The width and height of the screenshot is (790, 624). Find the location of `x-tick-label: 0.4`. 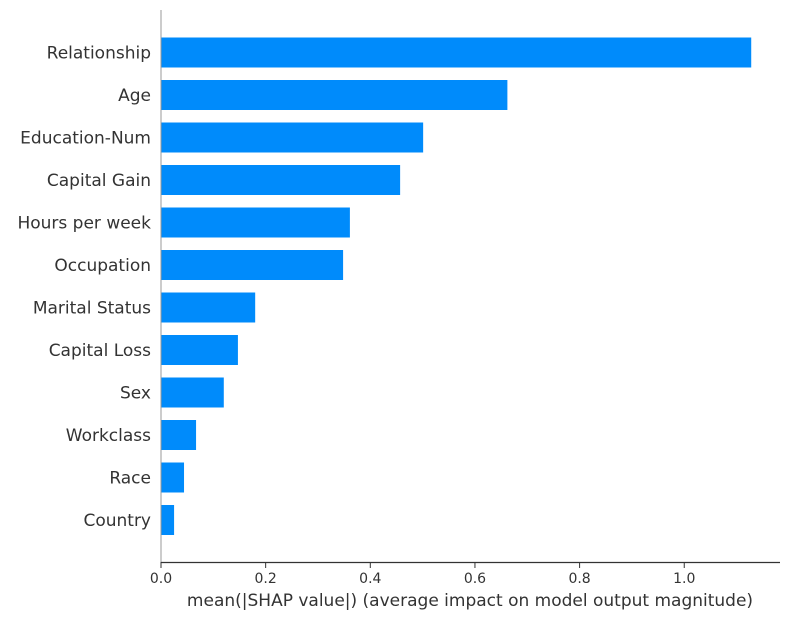

x-tick-label: 0.4 is located at coordinates (370, 579).